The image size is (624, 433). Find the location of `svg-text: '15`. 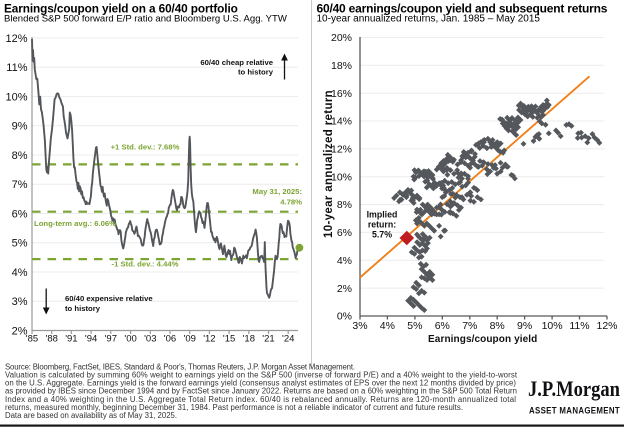

svg-text: '15 is located at coordinates (229, 339).